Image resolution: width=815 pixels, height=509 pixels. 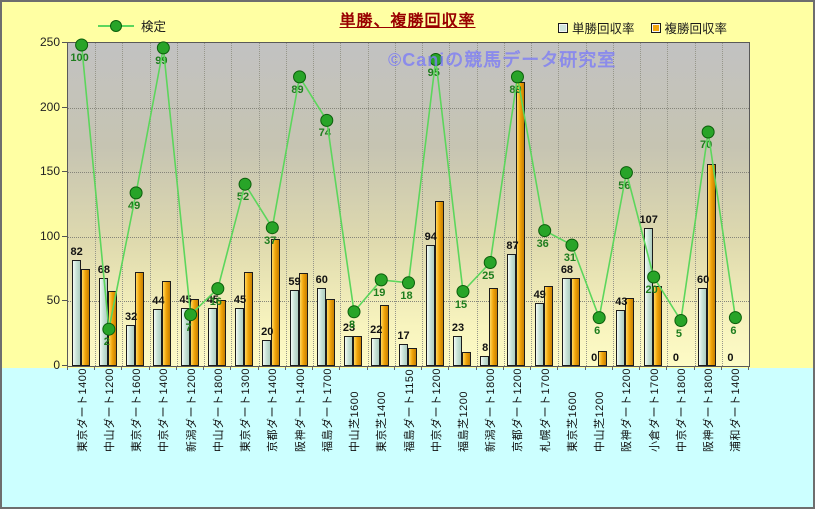 I want to click on x-axis-label: 福島芝1200, so click(x=463, y=421).